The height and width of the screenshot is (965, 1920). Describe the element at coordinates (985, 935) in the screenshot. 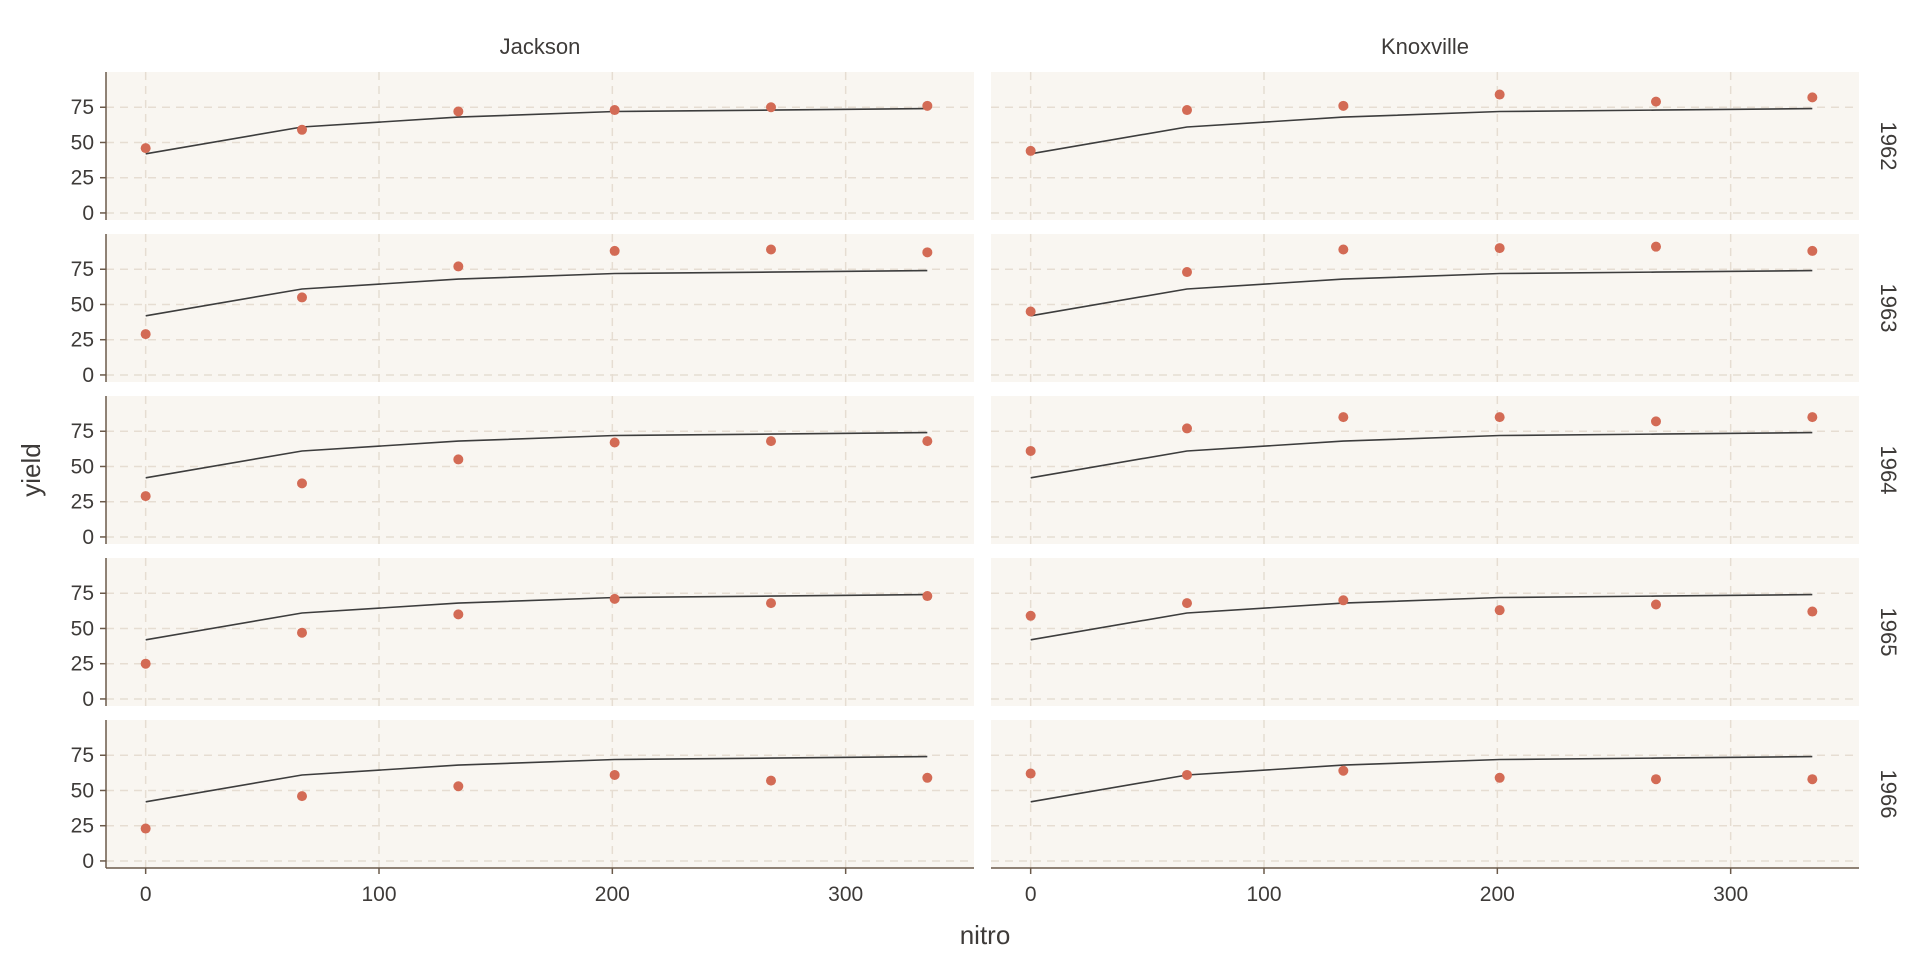

I see `x-axis-title: nitro` at that location.